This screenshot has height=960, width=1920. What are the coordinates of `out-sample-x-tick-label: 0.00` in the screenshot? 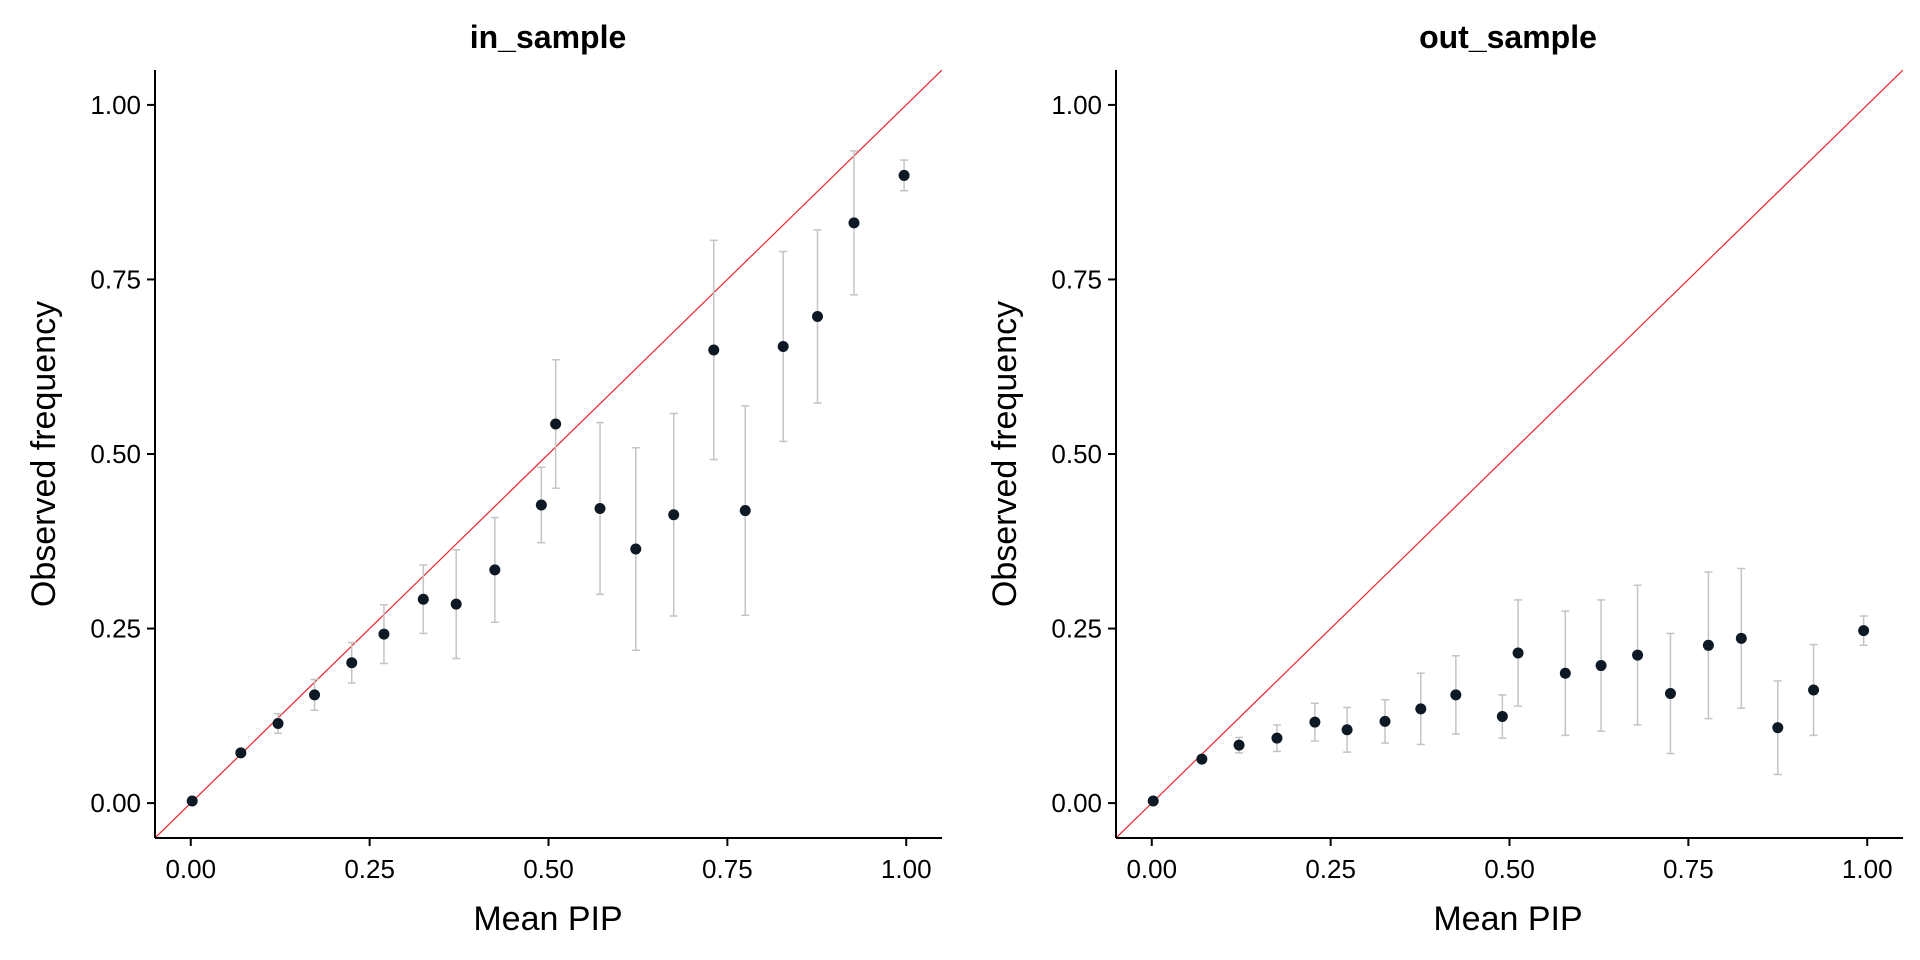 It's located at (1151, 869).